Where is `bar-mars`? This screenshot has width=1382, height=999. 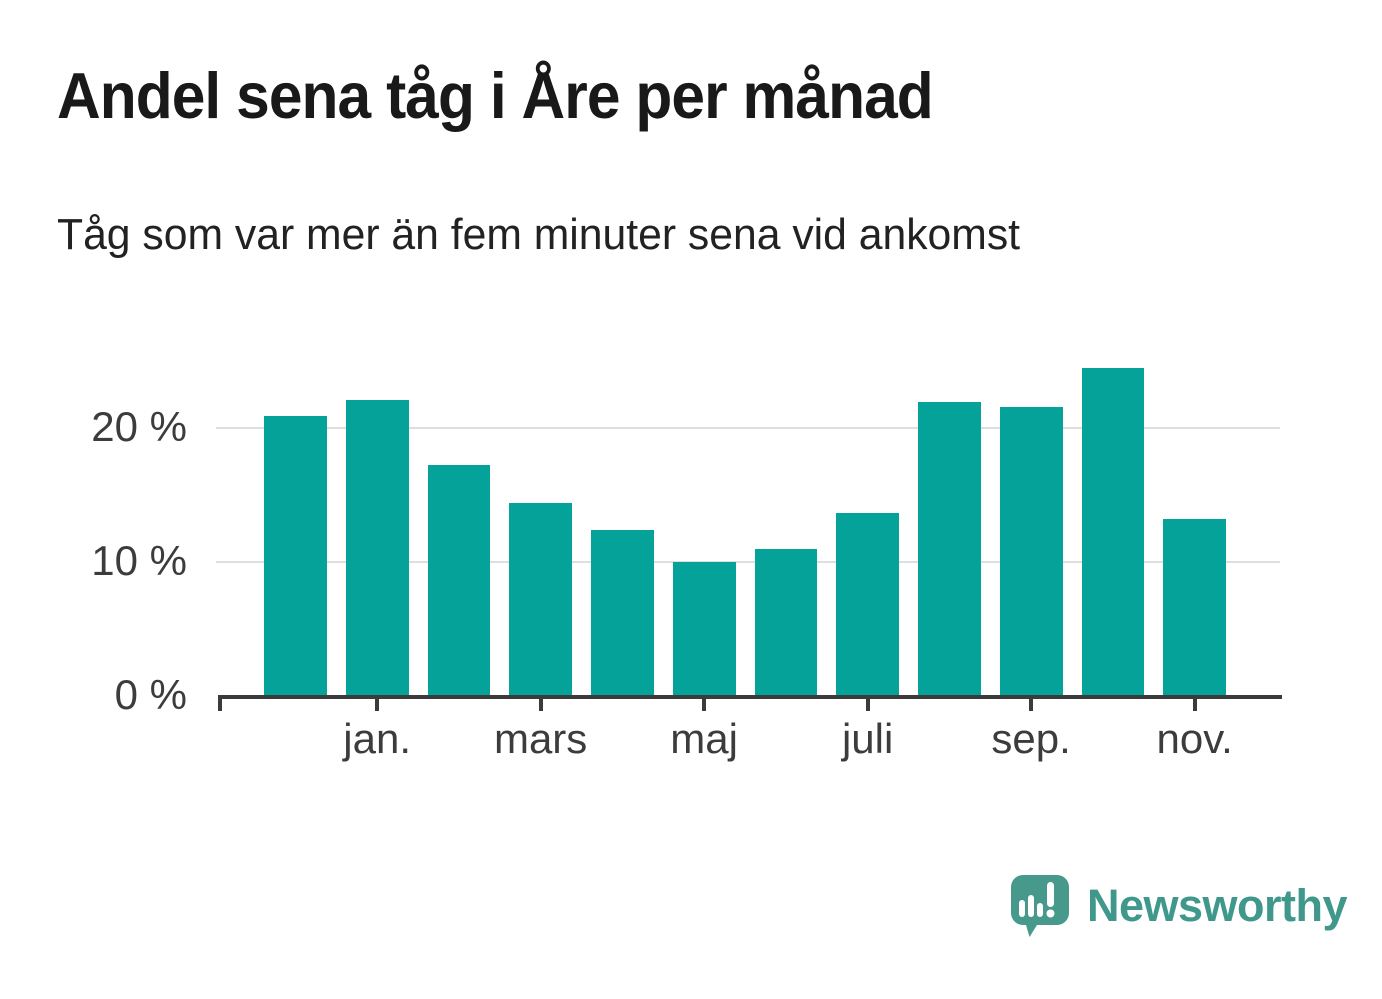
bar-mars is located at coordinates (540, 599).